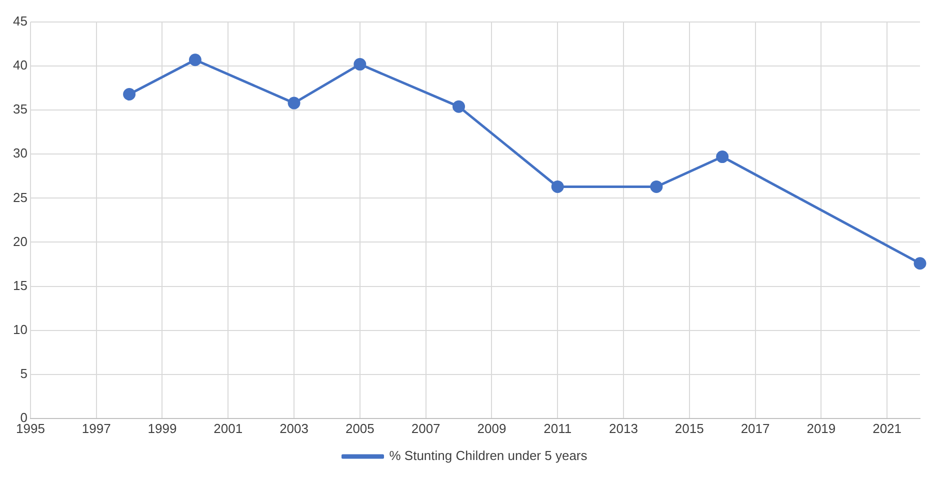 This screenshot has height=487, width=948. I want to click on x-tick-label: 2021, so click(887, 428).